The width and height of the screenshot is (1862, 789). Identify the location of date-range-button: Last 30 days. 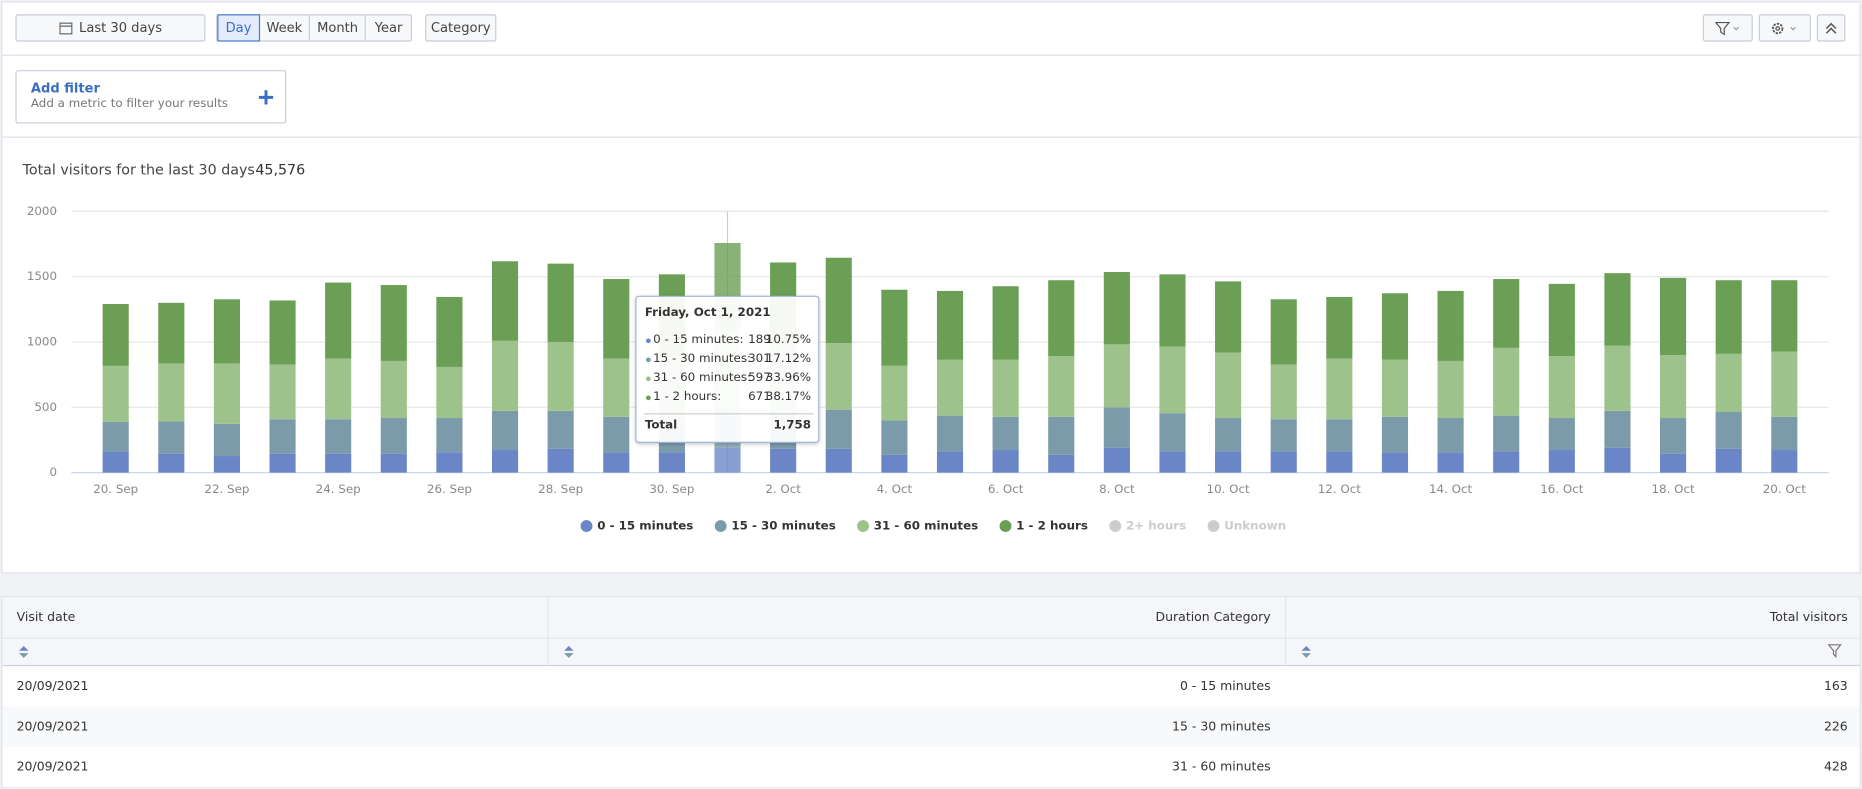
(110, 28).